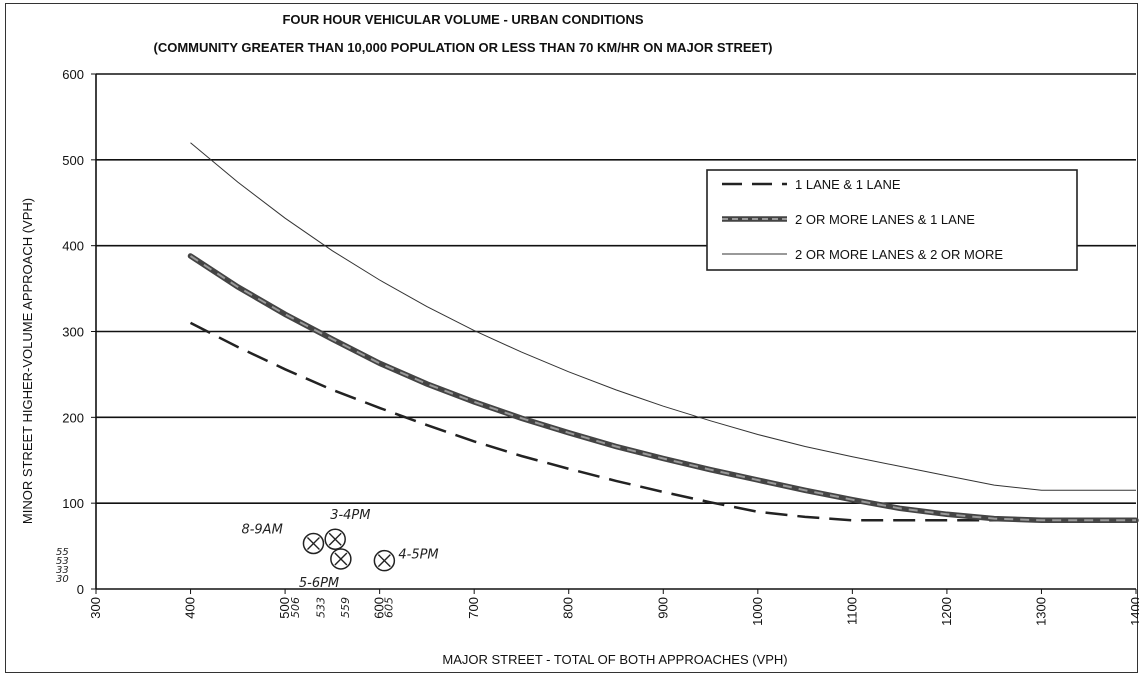  What do you see at coordinates (851, 611) in the screenshot?
I see `x-tick-label-1100: 1100` at bounding box center [851, 611].